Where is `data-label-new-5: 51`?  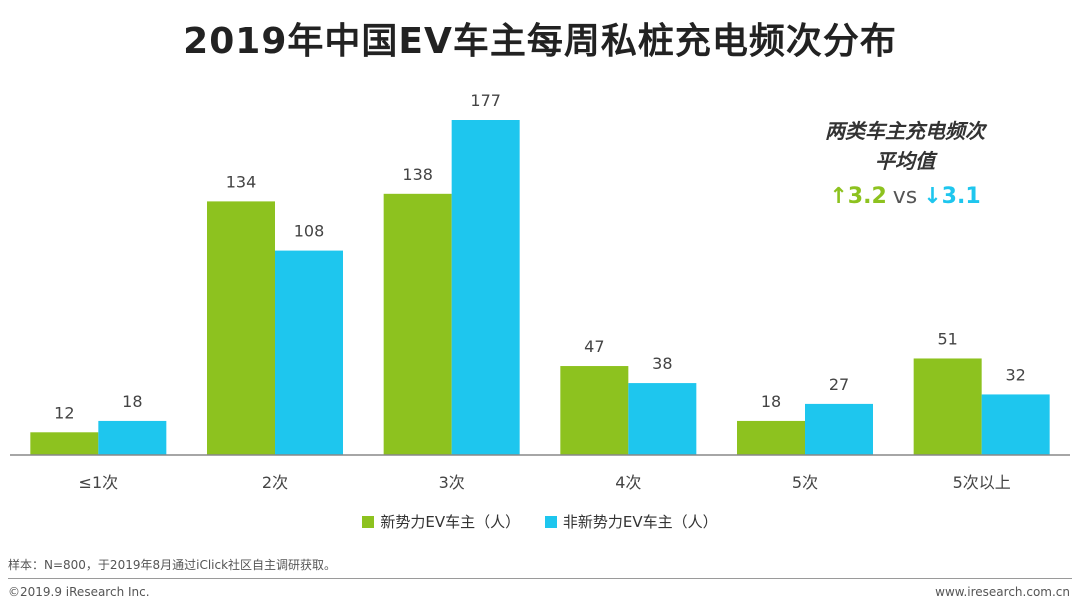 data-label-new-5: 51 is located at coordinates (947, 338).